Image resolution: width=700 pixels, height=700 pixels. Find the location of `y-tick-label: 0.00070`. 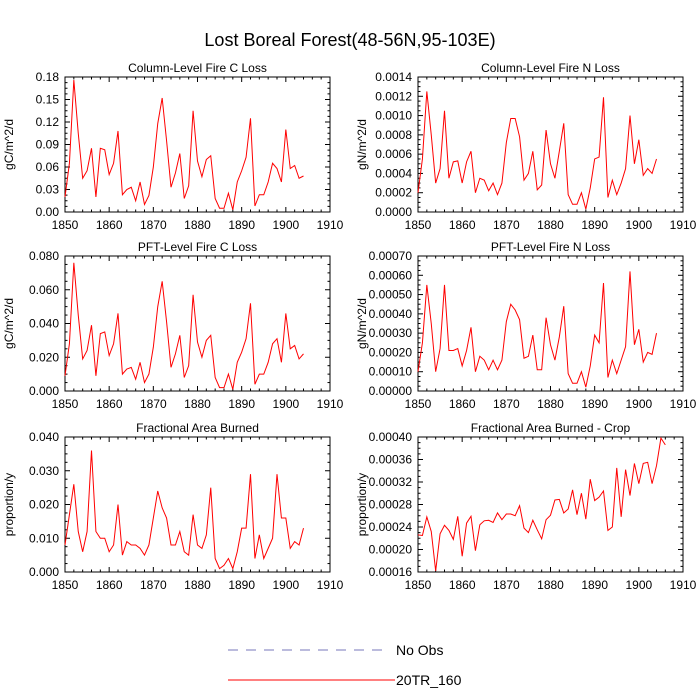

y-tick-label: 0.00070 is located at coordinates (391, 256).